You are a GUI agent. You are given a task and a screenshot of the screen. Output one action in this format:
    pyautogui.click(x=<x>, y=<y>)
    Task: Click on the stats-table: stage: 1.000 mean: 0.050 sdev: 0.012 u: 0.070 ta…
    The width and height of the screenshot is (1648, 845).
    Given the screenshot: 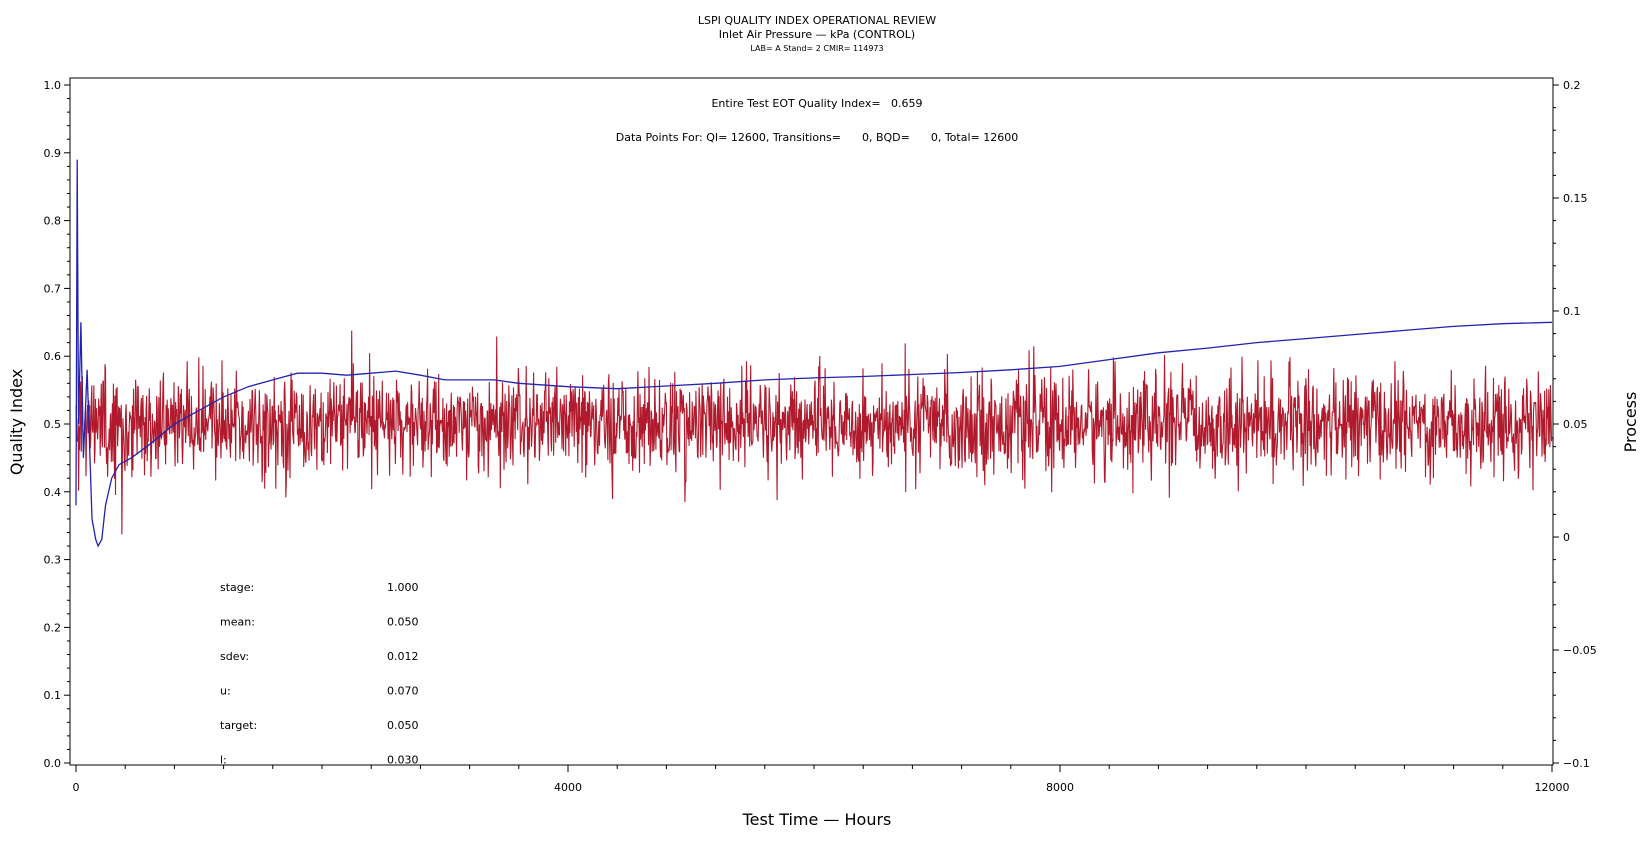 What is the action you would take?
    pyautogui.click(x=319, y=674)
    